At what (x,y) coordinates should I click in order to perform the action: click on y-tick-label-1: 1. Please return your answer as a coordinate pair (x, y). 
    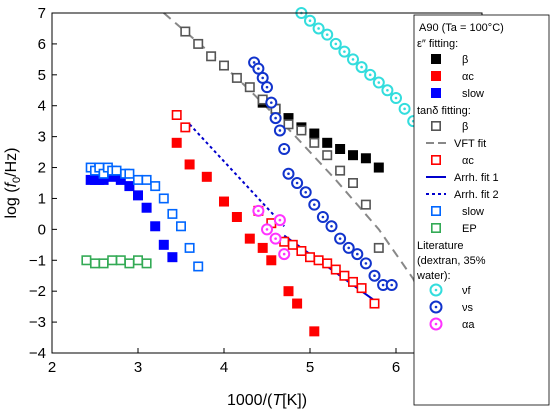
    Looking at the image, I should click on (42, 198).